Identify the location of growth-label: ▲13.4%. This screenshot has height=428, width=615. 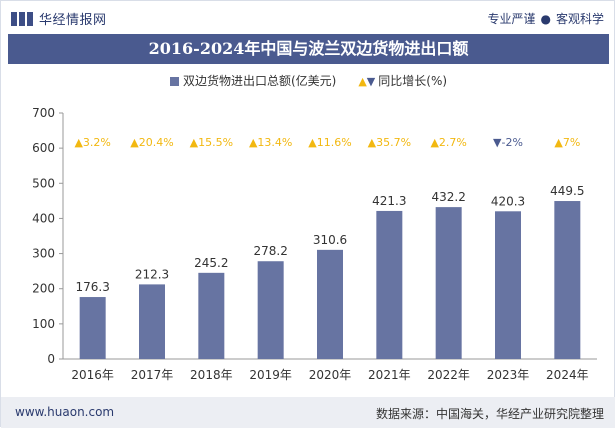
(270, 142).